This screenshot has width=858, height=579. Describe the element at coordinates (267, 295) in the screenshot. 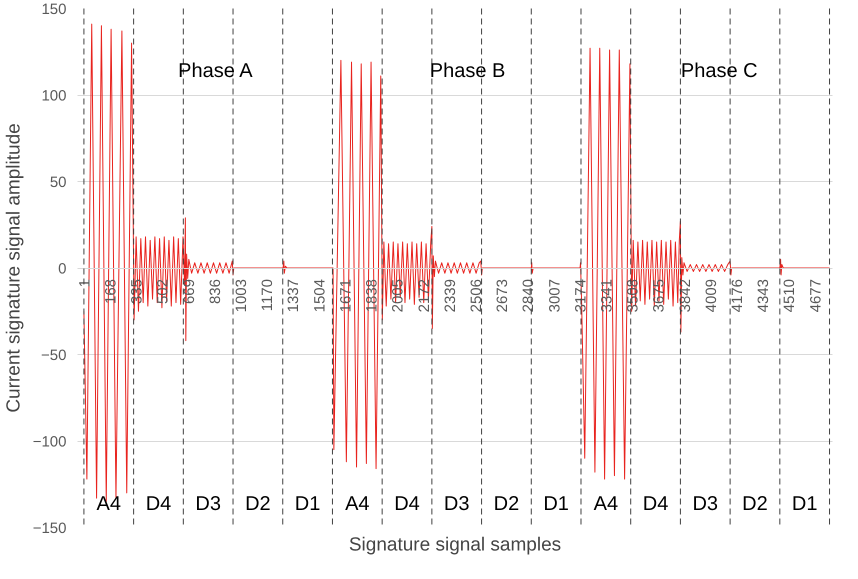

I see `x-tick-label: 1170` at that location.